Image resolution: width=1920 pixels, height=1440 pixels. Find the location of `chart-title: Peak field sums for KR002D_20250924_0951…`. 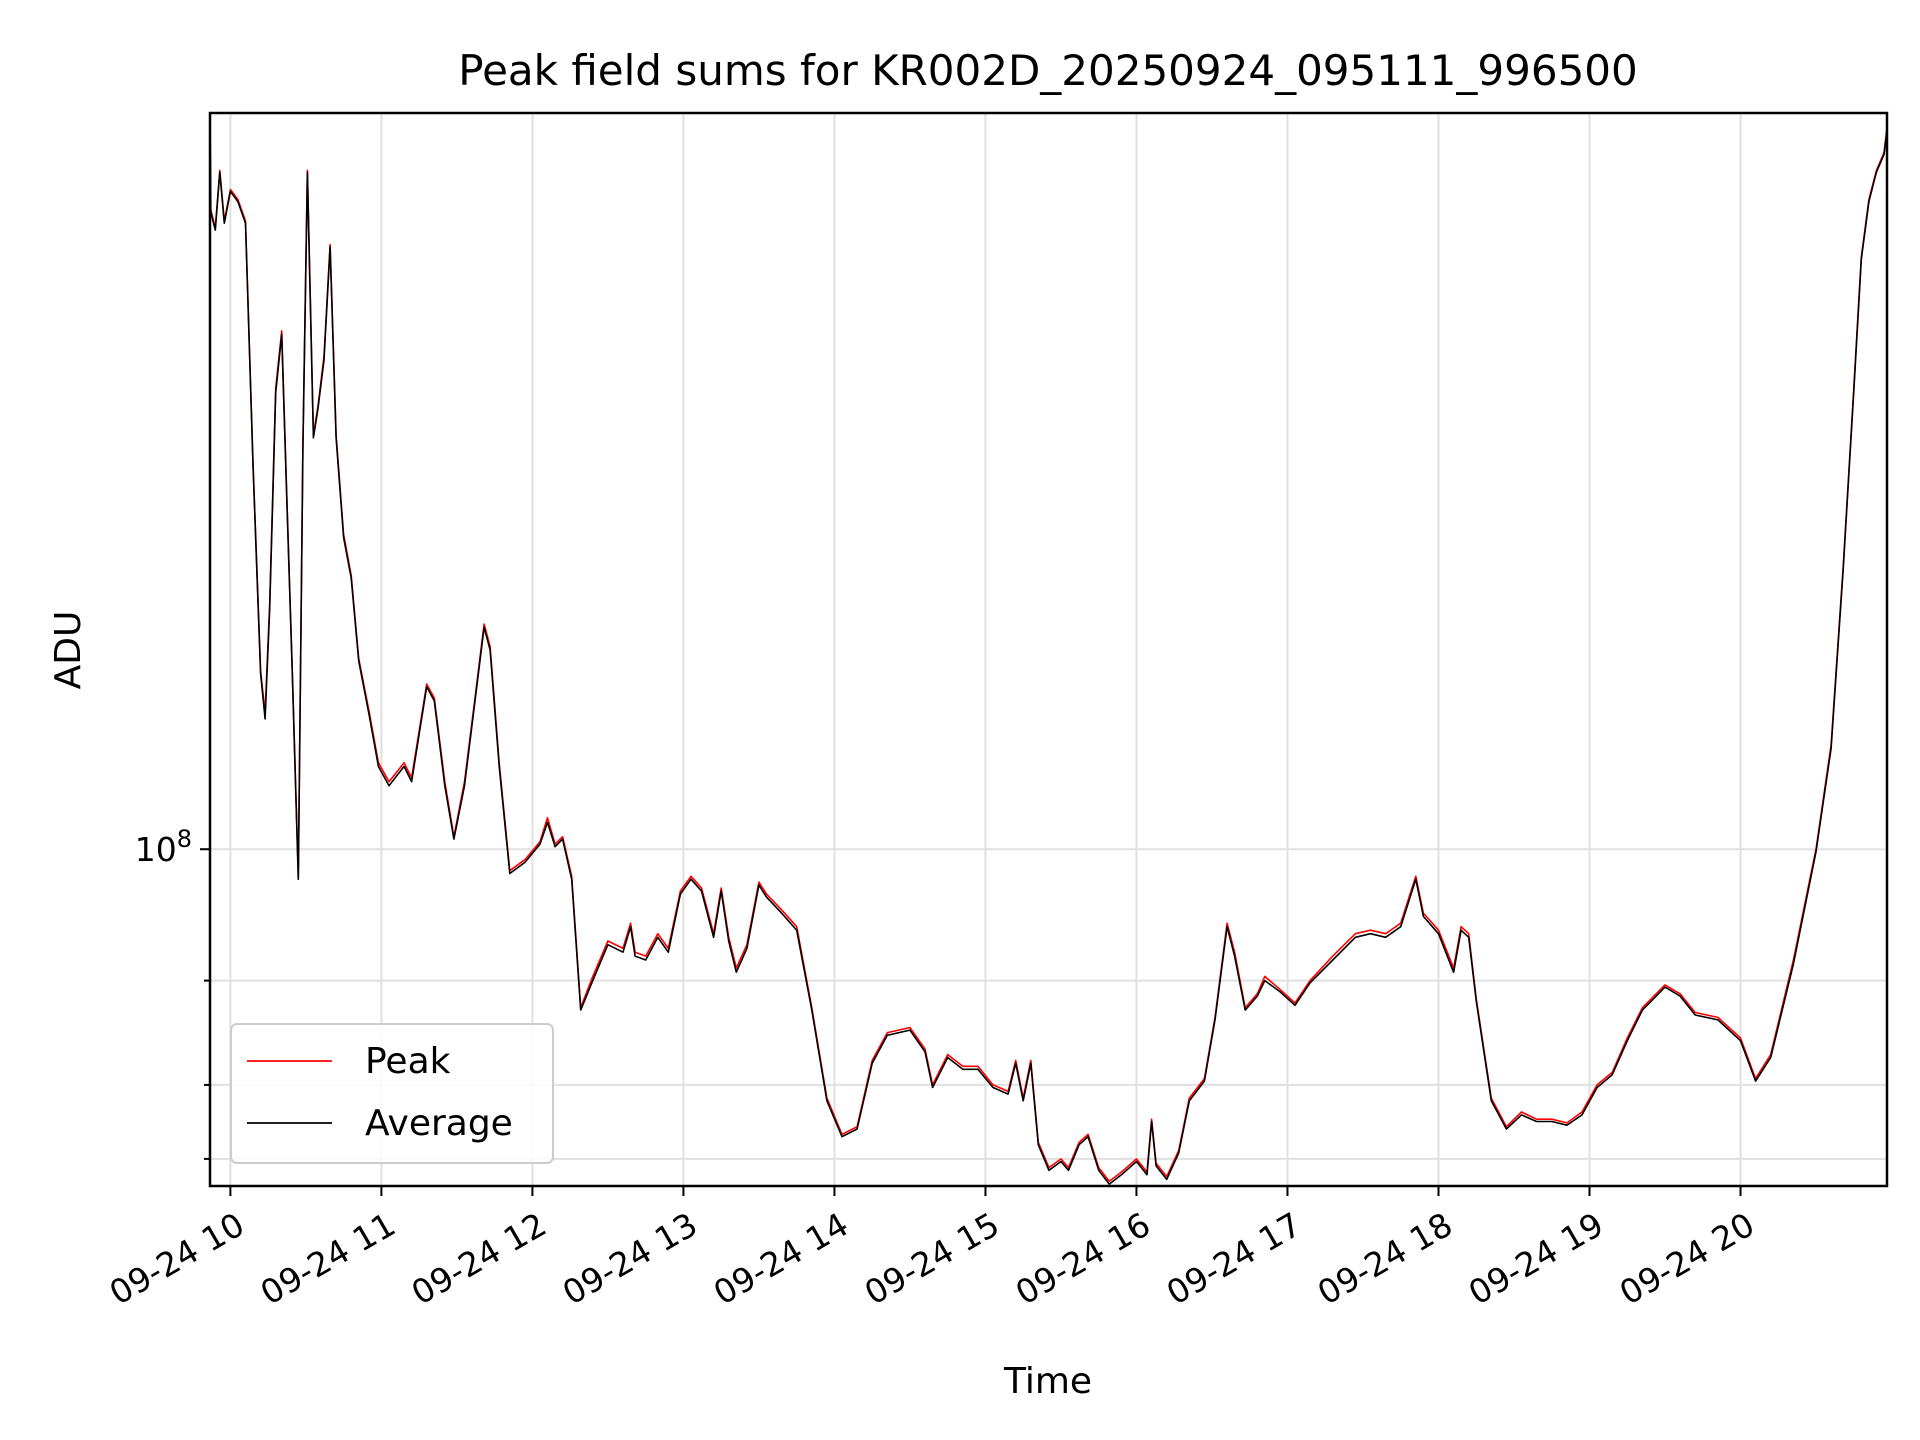

chart-title: Peak field sums for KR002D_20250924_0951… is located at coordinates (1047, 70).